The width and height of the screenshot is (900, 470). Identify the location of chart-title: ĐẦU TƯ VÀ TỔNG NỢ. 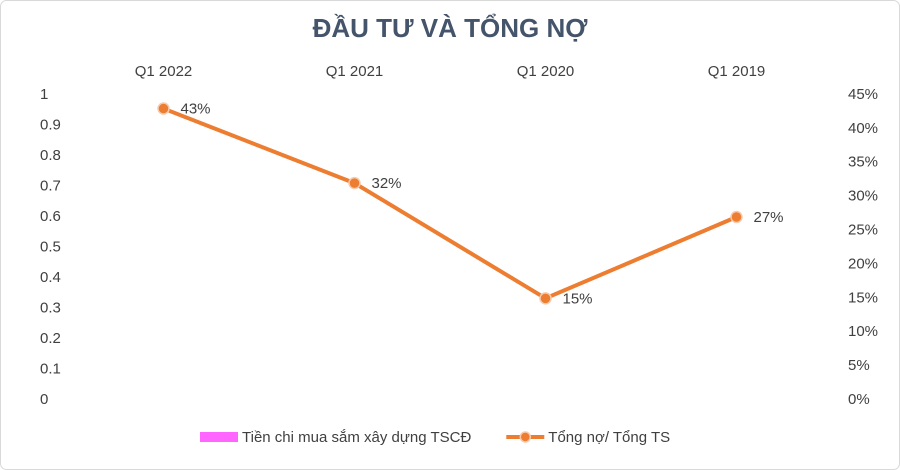
(451, 28).